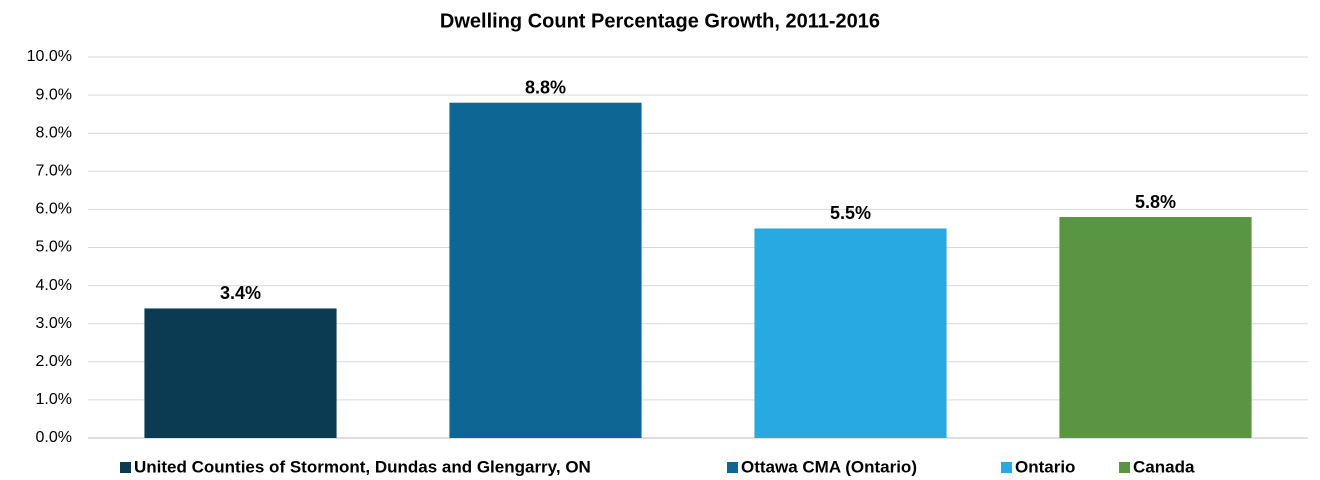  What do you see at coordinates (54, 132) in the screenshot?
I see `y-tick-label: 8.0%` at bounding box center [54, 132].